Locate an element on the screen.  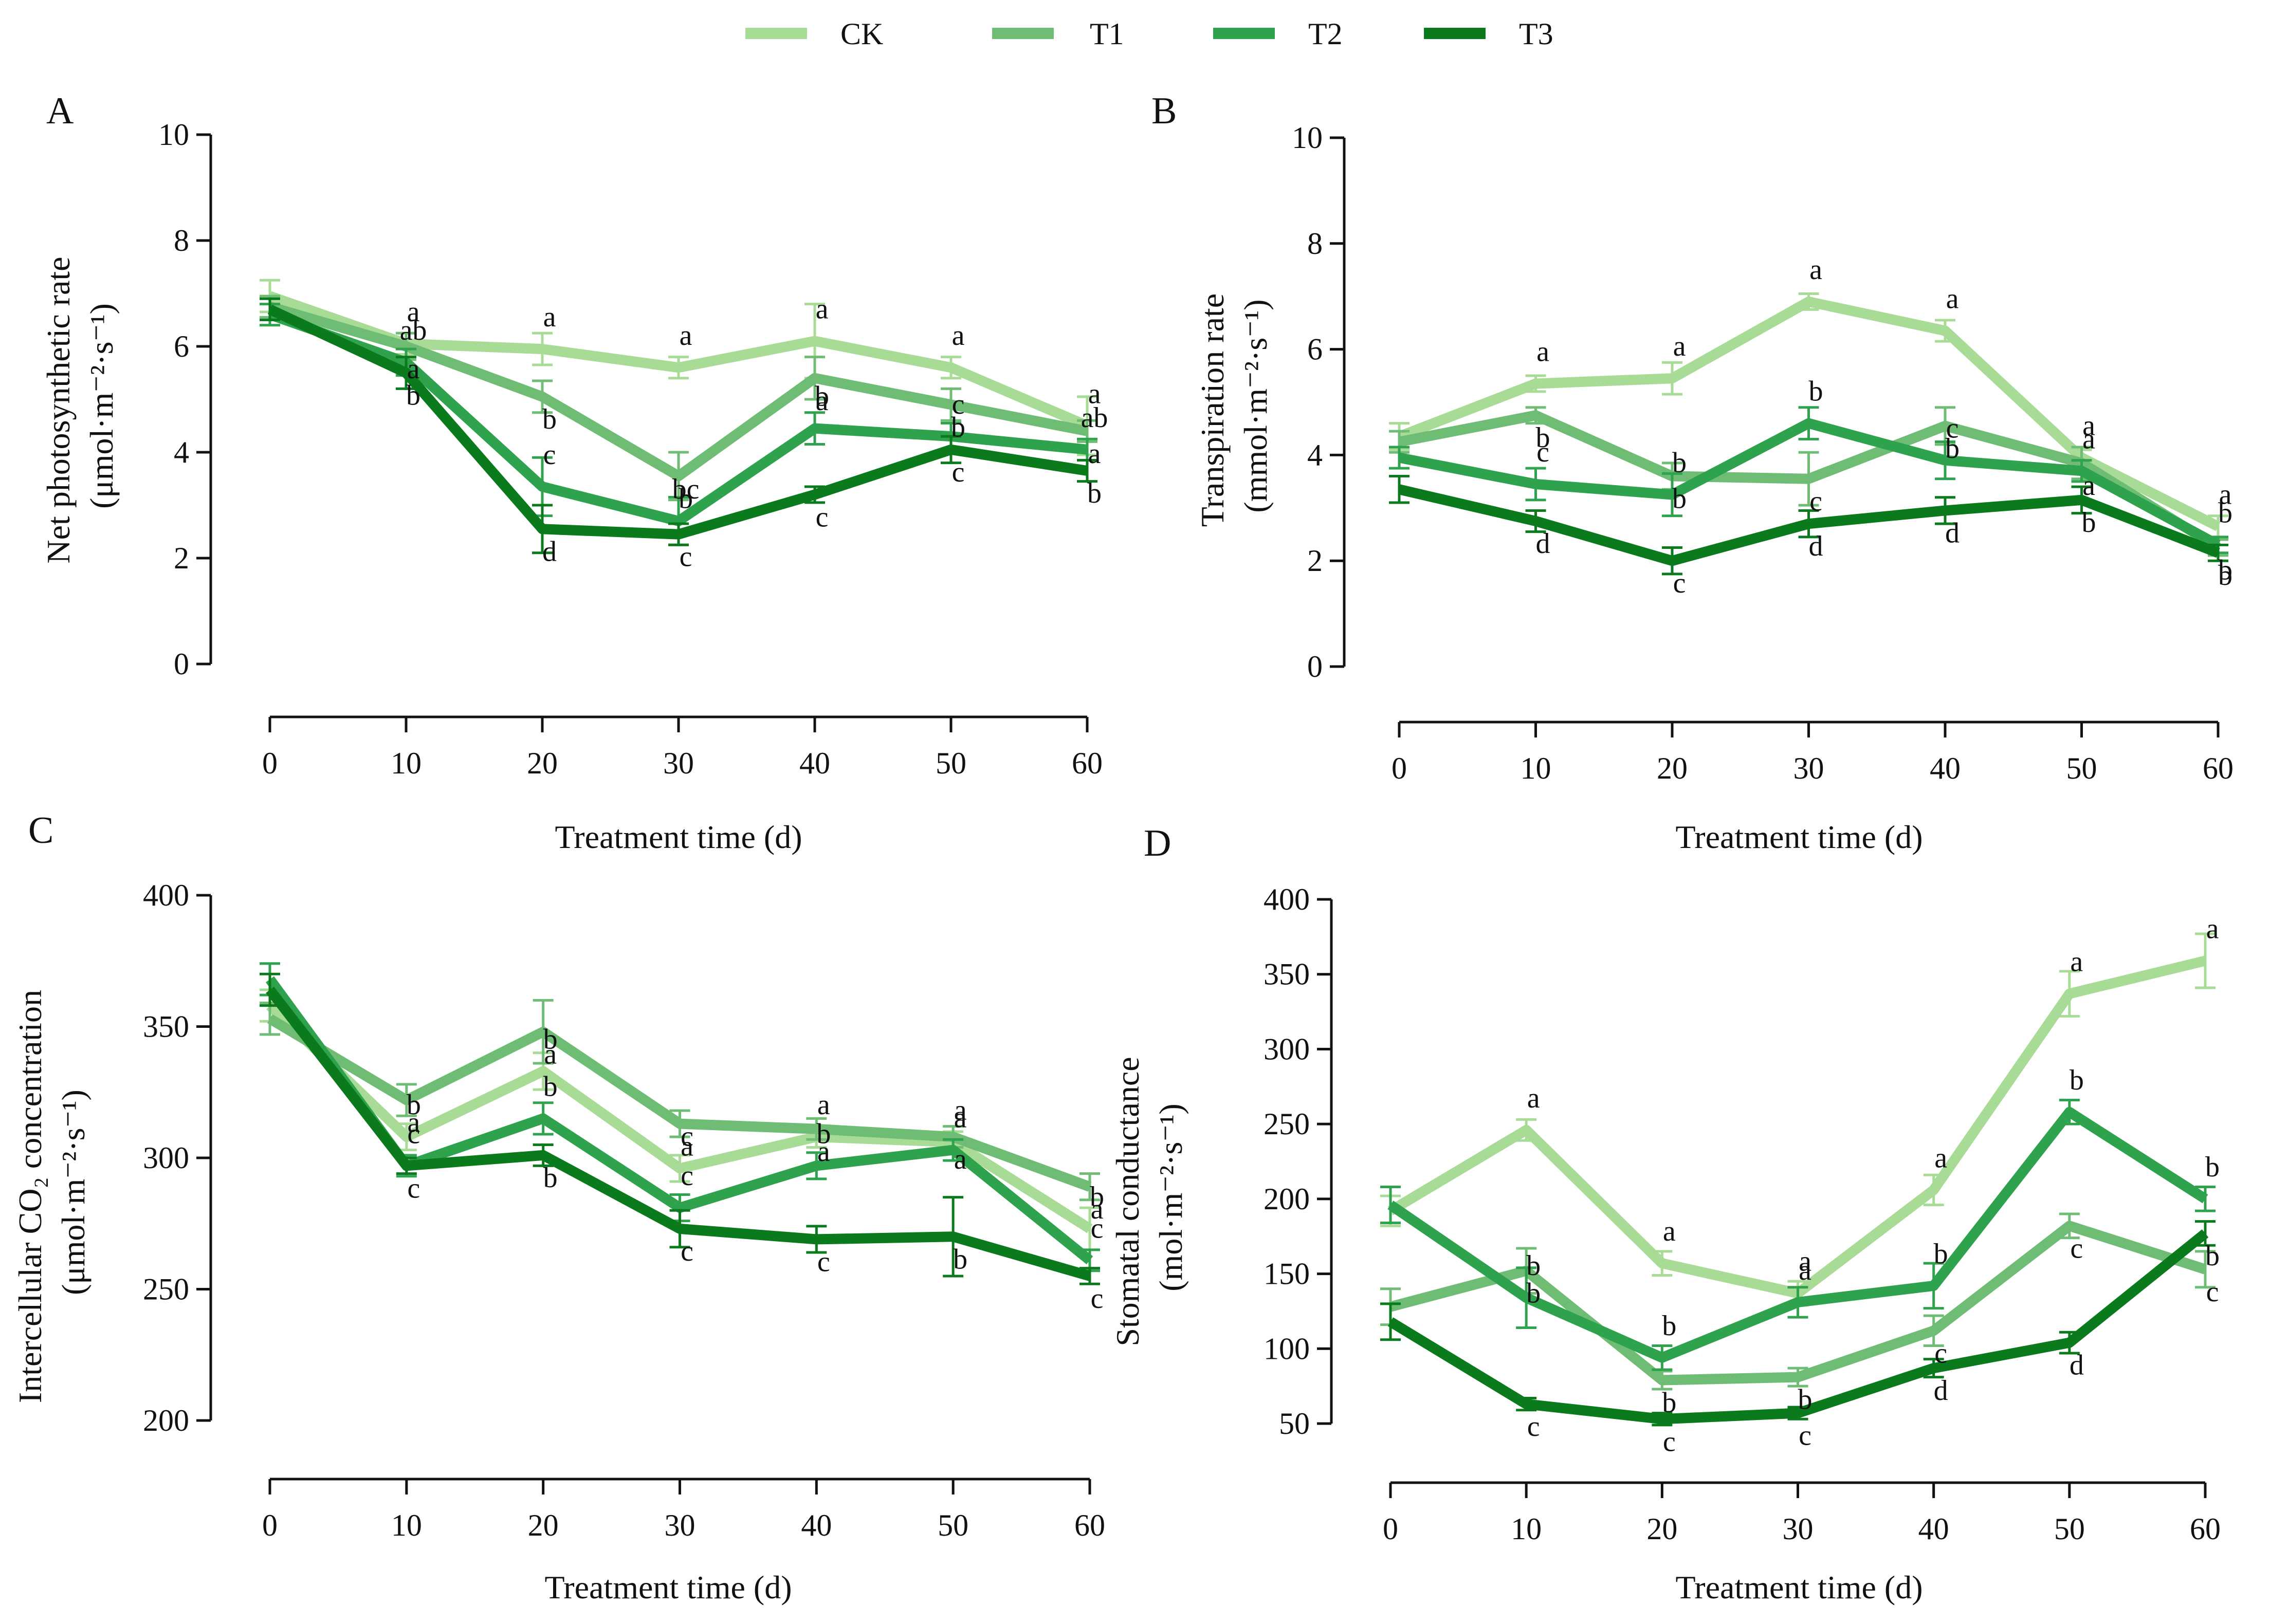
series-line-t1 is located at coordinates (679, 1103).